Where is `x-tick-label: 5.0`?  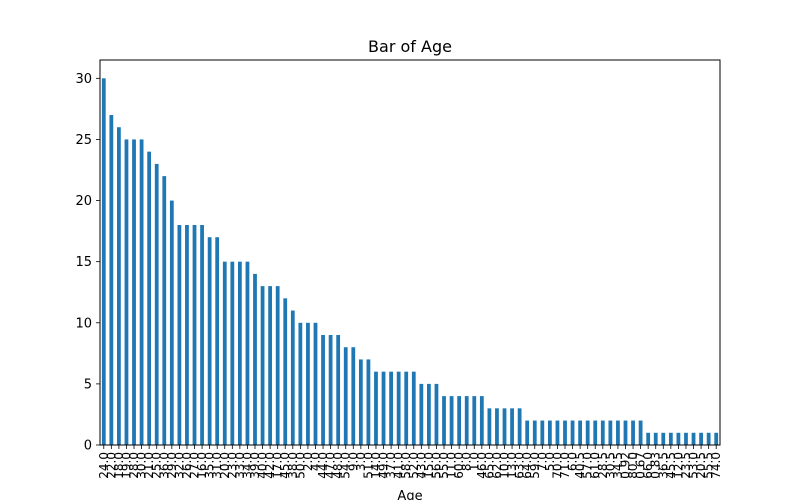
x-tick-label: 5.0 is located at coordinates (550, 461).